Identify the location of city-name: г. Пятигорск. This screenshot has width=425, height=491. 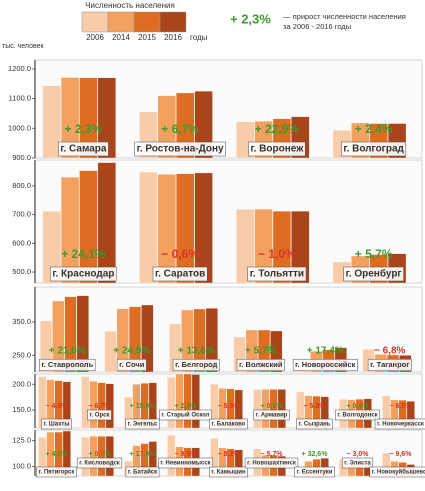
(57, 473).